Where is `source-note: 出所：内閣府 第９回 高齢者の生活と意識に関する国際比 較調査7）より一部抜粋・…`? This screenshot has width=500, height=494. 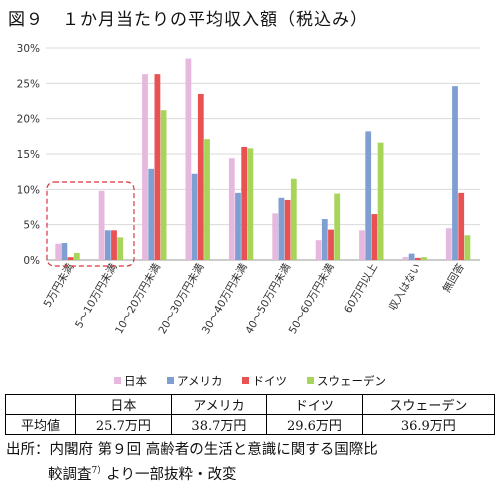 source-note: 出所：内閣府 第９回 高齢者の生活と意識に関する国際比 較調査7）より一部抜粋・… is located at coordinates (251, 463).